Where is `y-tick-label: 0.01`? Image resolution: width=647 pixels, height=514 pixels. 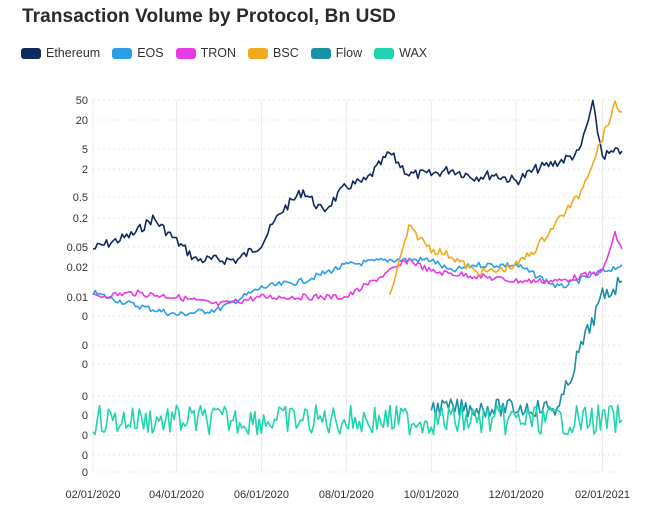 y-tick-label: 0.01 is located at coordinates (77, 298).